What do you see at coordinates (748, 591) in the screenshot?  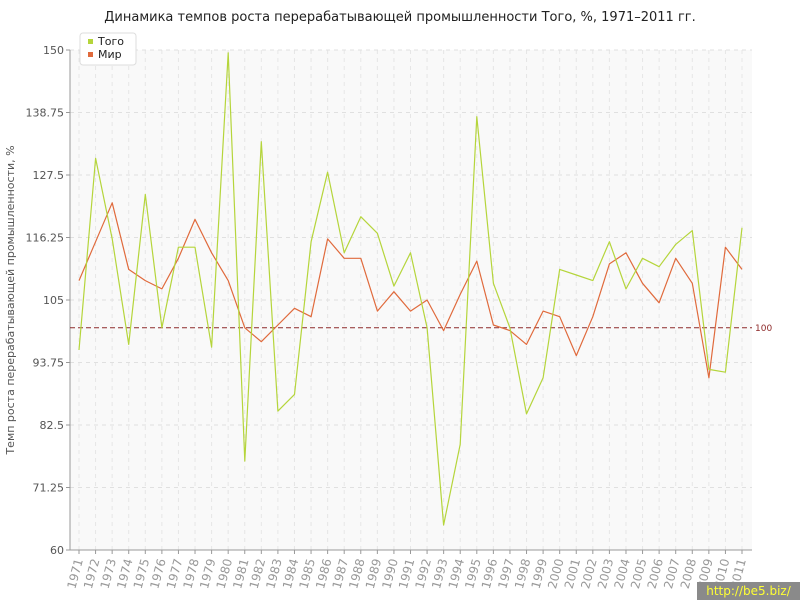 I see `watermark-link: http://be5.biz/` at bounding box center [748, 591].